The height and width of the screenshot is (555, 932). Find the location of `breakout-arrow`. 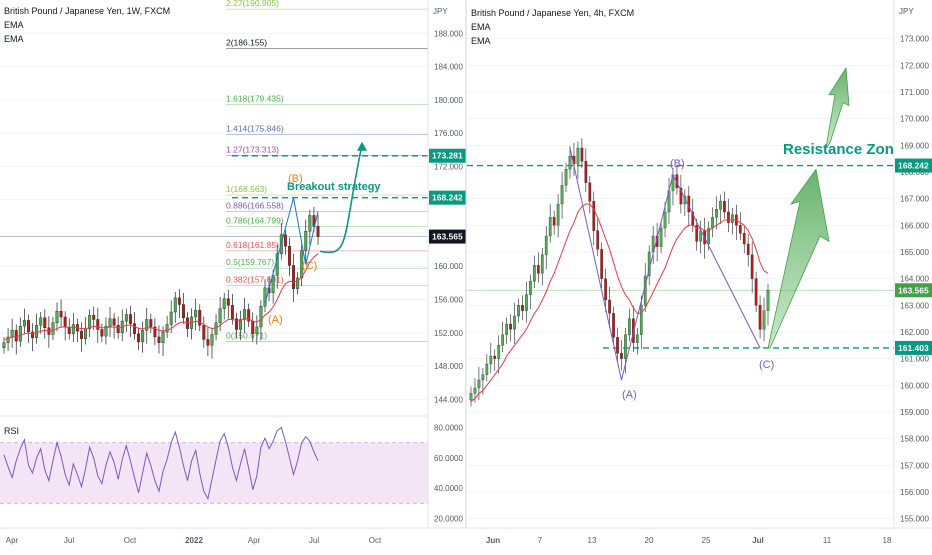

breakout-arrow is located at coordinates (341, 199).